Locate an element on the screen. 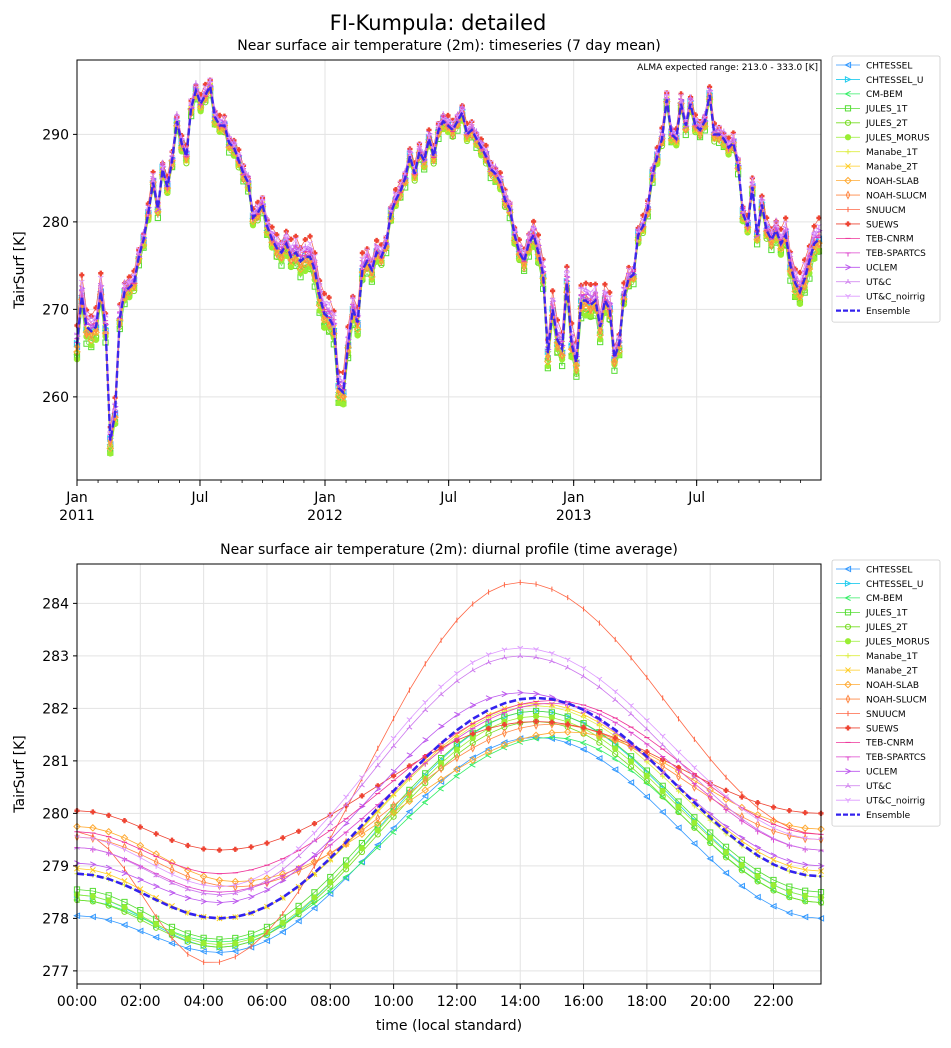 The image size is (951, 1048). legend-label: UT&C_noirrig is located at coordinates (895, 802).